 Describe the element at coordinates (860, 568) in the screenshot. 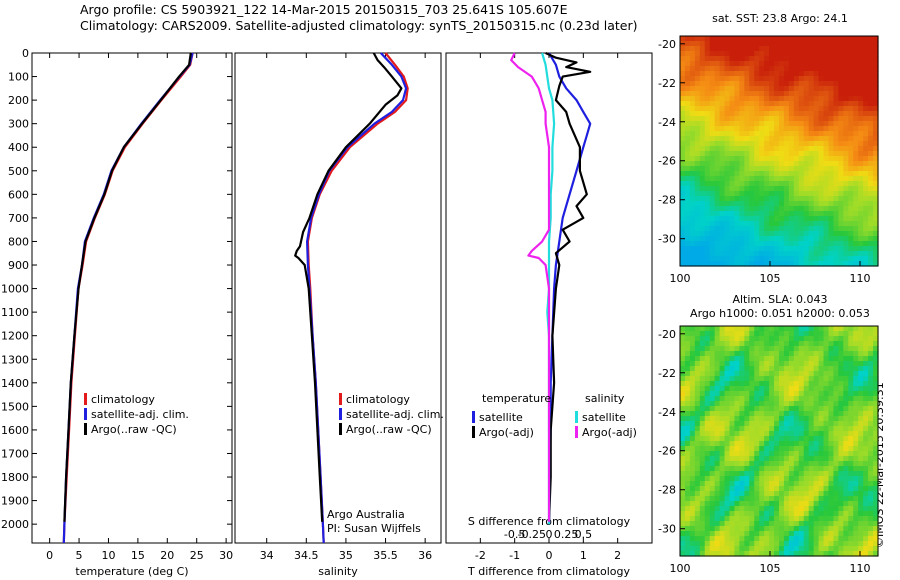

I see `map-xtick-label: 110` at that location.